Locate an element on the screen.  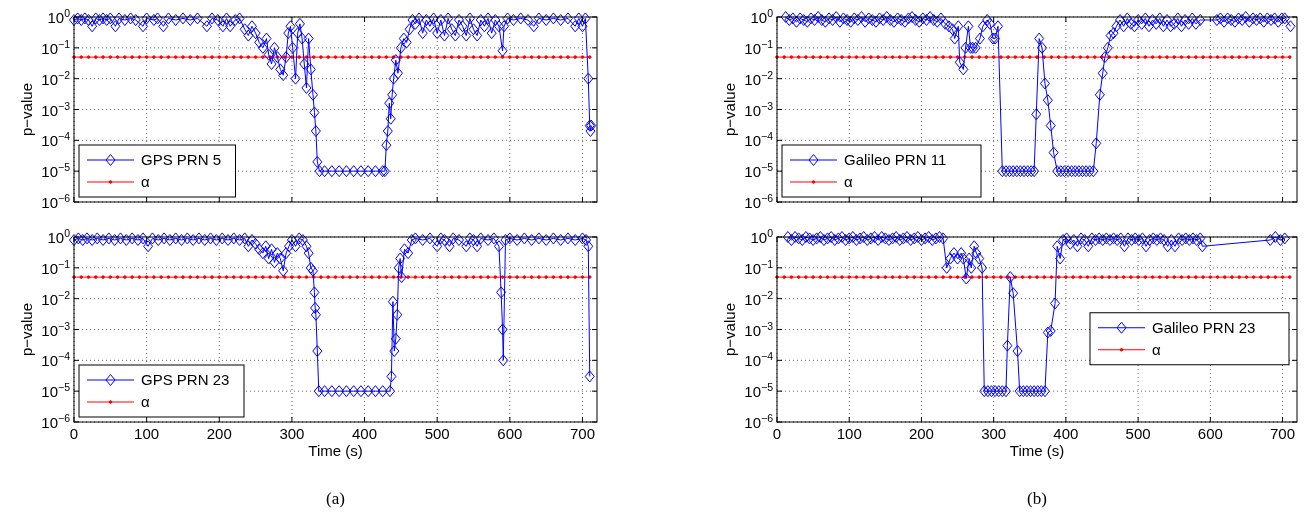
legend-label: GPS PRN 5 is located at coordinates (181, 159).